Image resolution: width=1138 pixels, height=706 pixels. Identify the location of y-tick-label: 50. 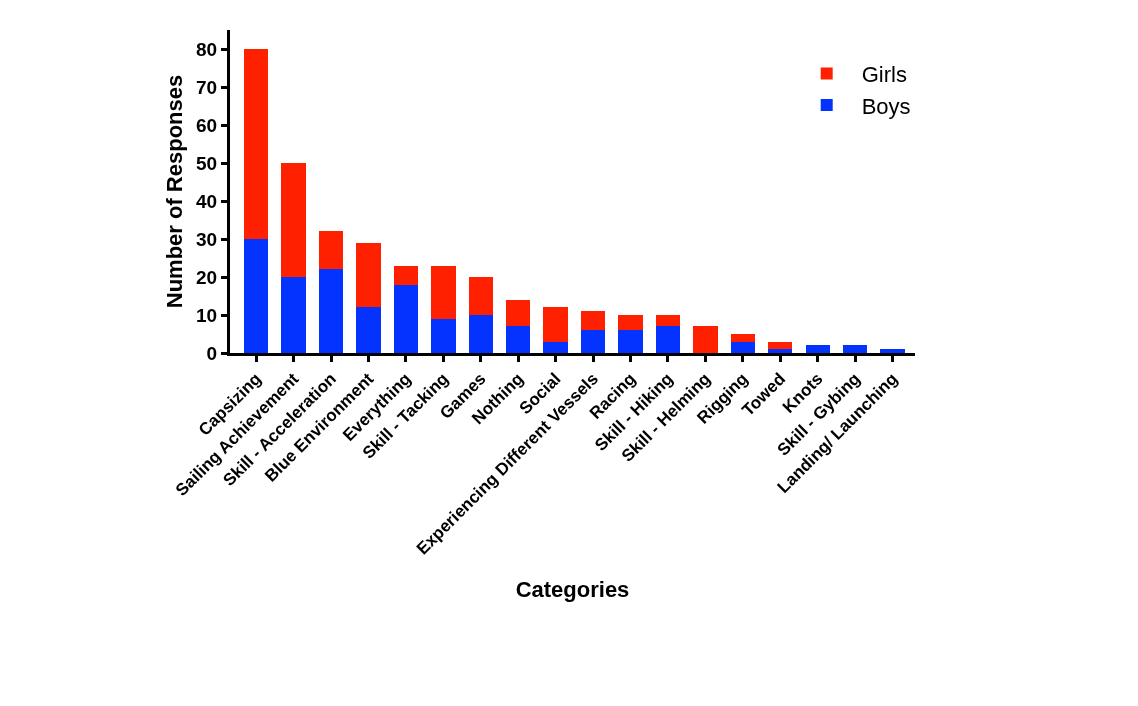
(207, 163).